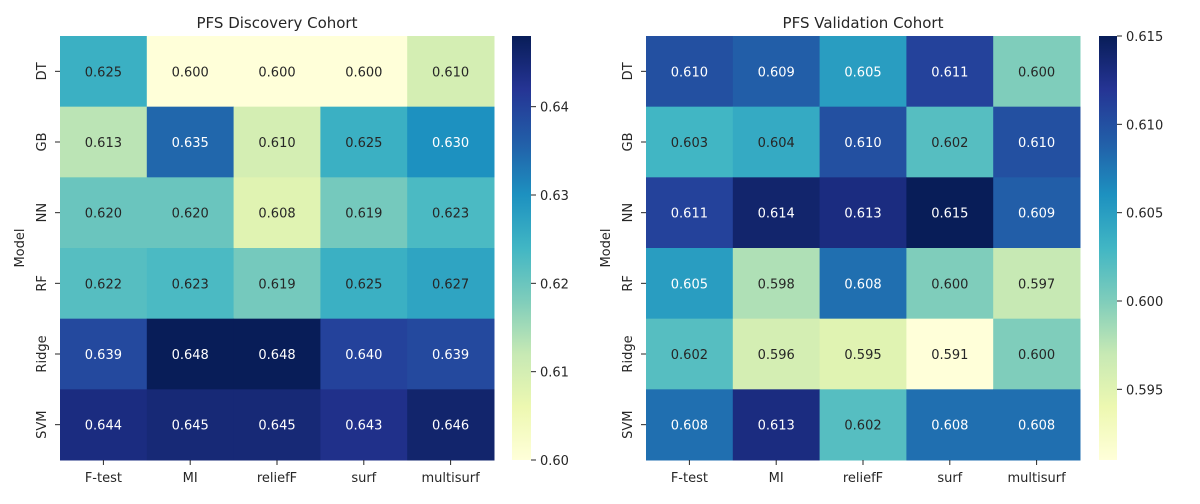 The width and height of the screenshot is (1200, 504). I want to click on cell-value-label: 0.609, so click(776, 72).